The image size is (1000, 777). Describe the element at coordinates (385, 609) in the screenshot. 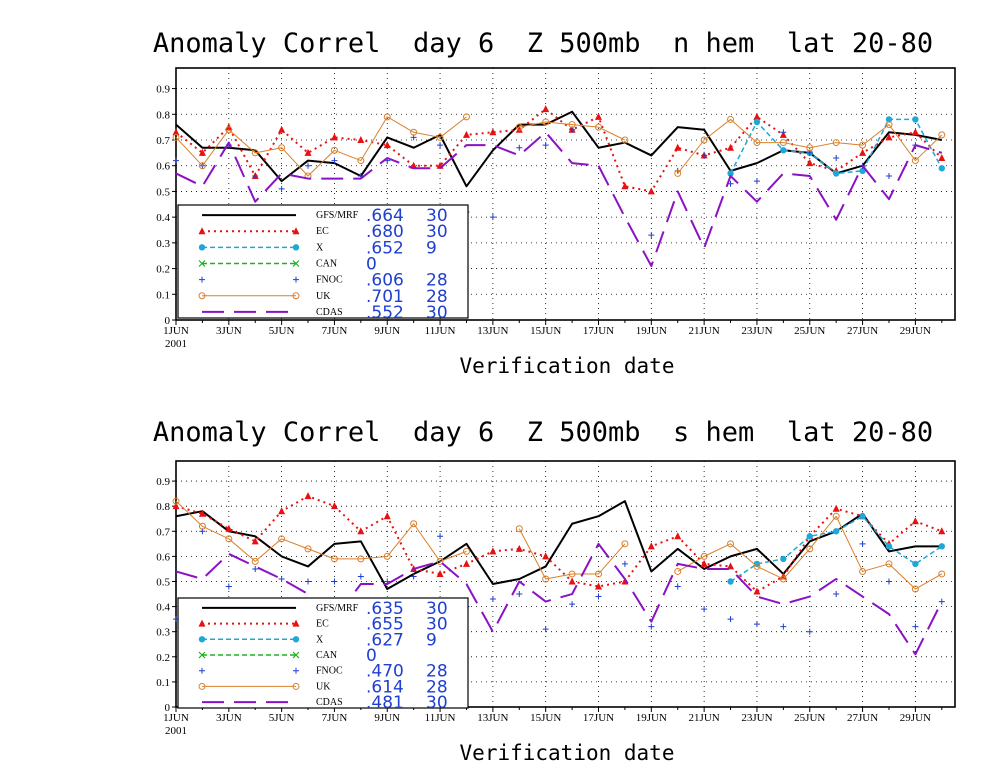

I see `legend-score: .635` at that location.